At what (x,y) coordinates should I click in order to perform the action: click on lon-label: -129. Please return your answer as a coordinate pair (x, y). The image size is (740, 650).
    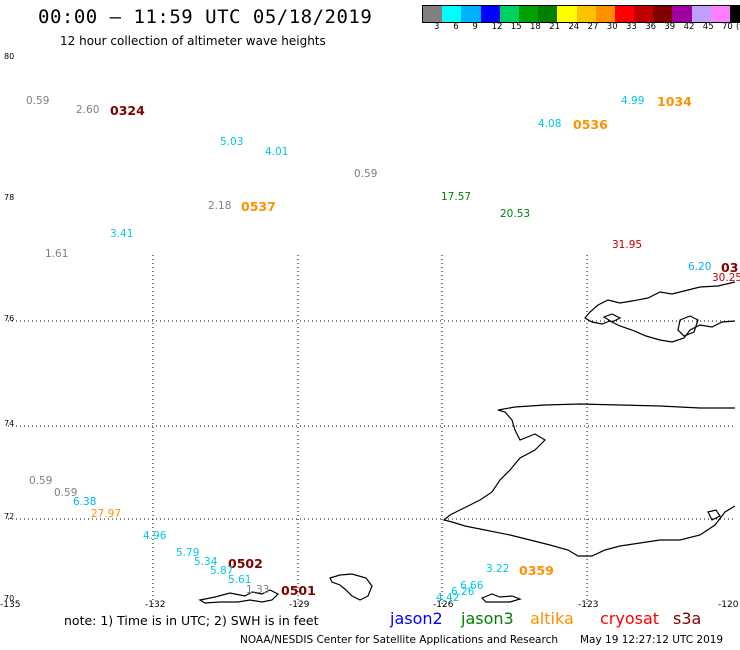
    Looking at the image, I should click on (299, 605).